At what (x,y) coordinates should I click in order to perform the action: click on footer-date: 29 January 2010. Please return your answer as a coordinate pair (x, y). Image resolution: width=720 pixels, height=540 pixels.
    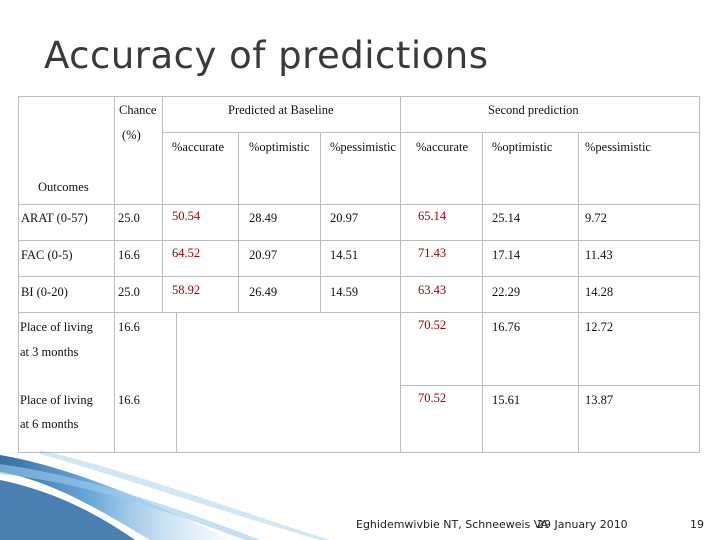
    Looking at the image, I should click on (582, 524).